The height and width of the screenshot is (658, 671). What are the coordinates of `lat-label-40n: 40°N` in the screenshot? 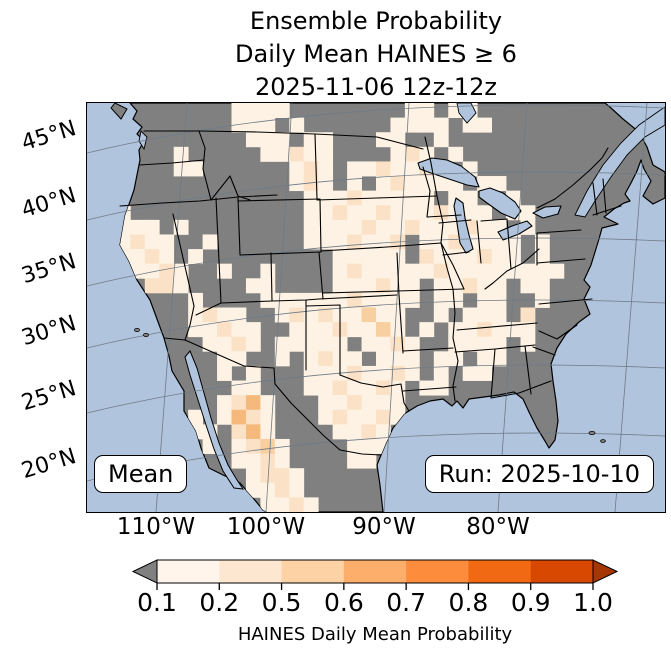 It's located at (49, 203).